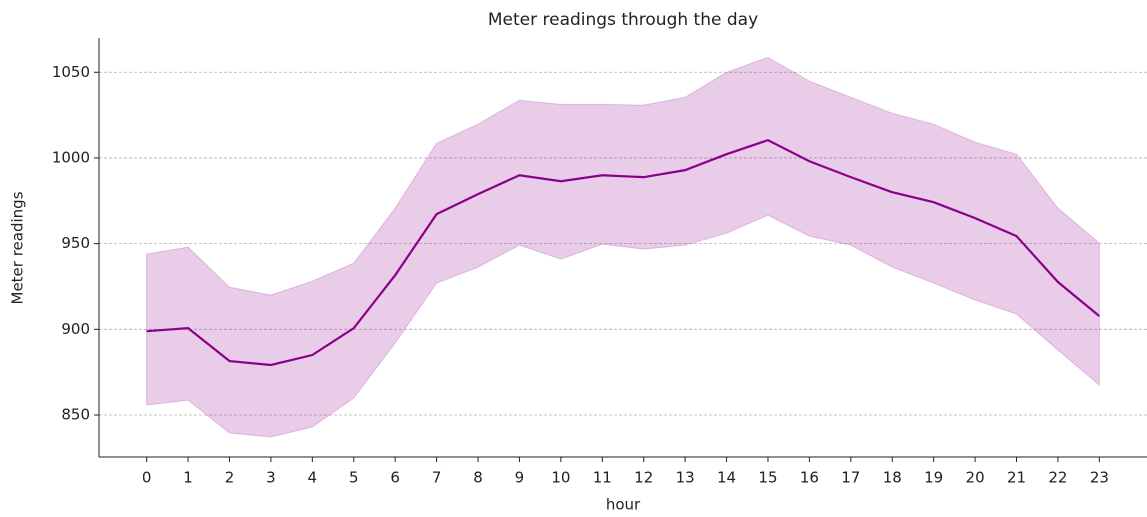  I want to click on x-tick-label: 4, so click(313, 478).